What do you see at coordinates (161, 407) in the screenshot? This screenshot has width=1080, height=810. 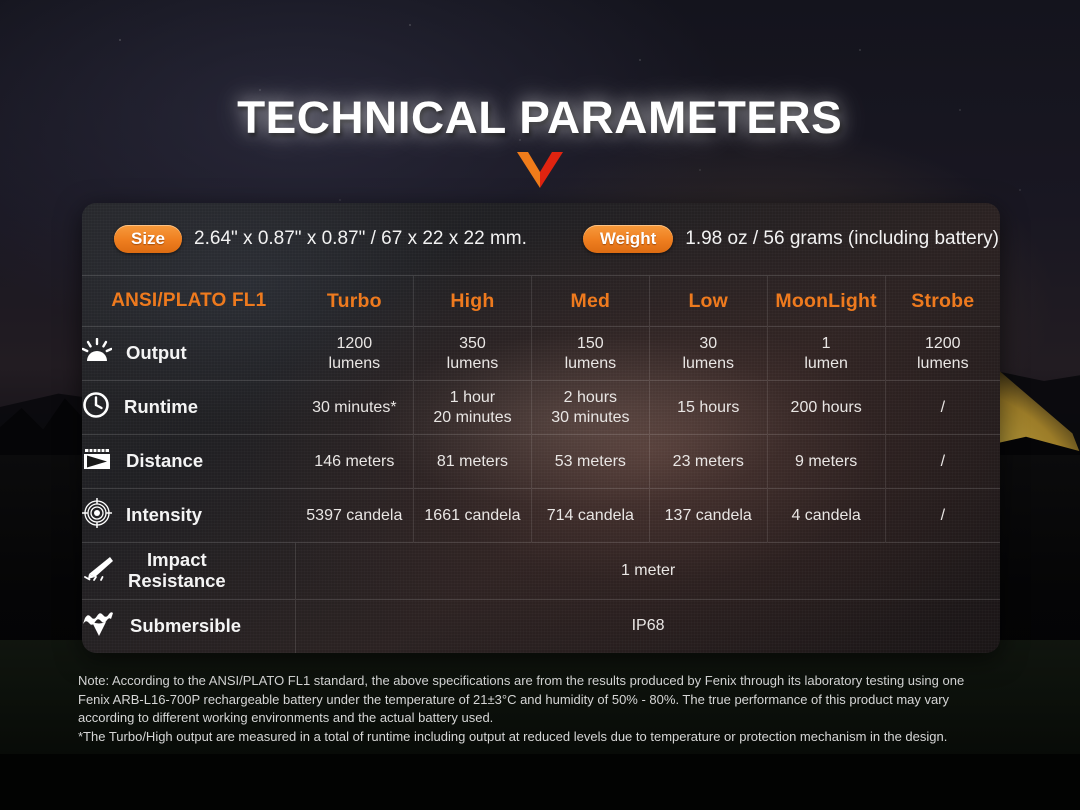 I see `row-label-text: Runtime` at bounding box center [161, 407].